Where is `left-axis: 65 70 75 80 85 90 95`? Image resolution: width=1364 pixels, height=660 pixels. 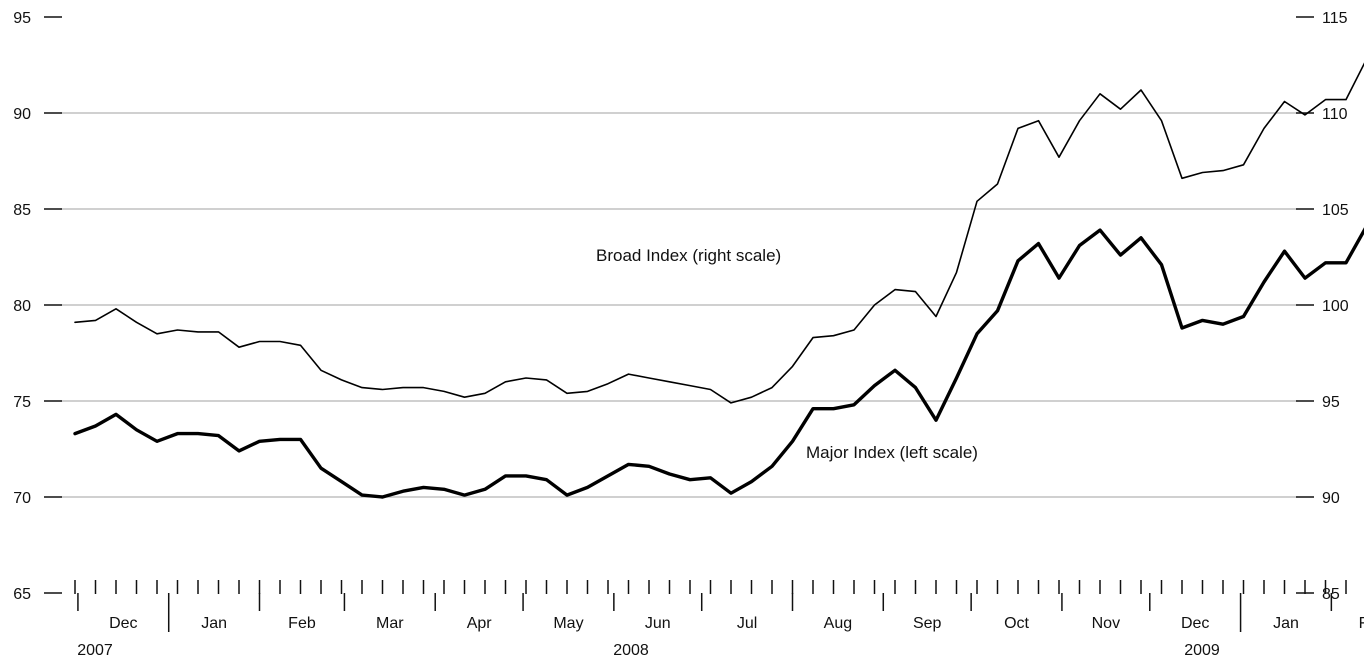
left-axis: 65 70 75 80 85 90 95 is located at coordinates (37, 306).